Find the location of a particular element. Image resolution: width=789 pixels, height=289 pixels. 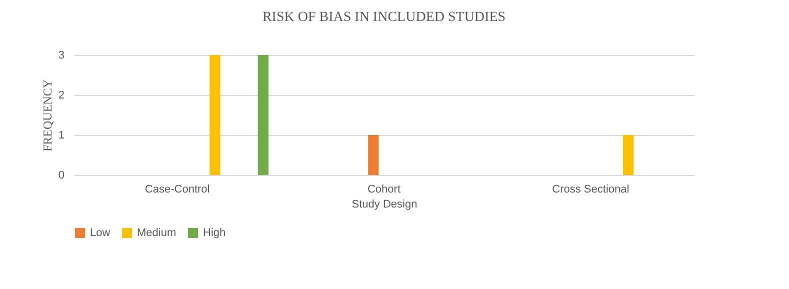

y-tick-label: 0 is located at coordinates (61, 176).